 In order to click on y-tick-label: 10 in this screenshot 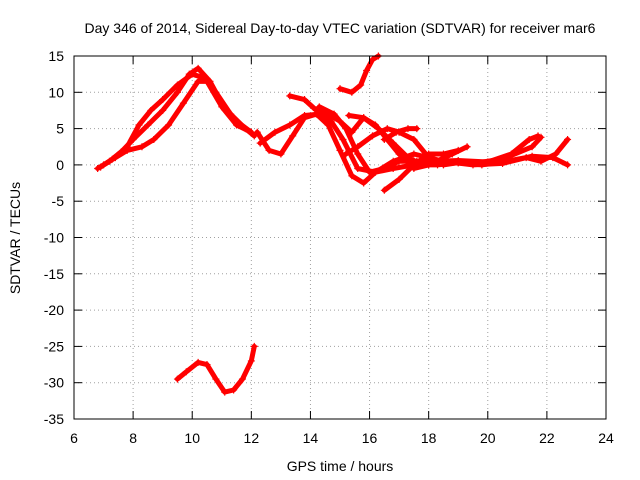, I will do `click(56, 92)`.